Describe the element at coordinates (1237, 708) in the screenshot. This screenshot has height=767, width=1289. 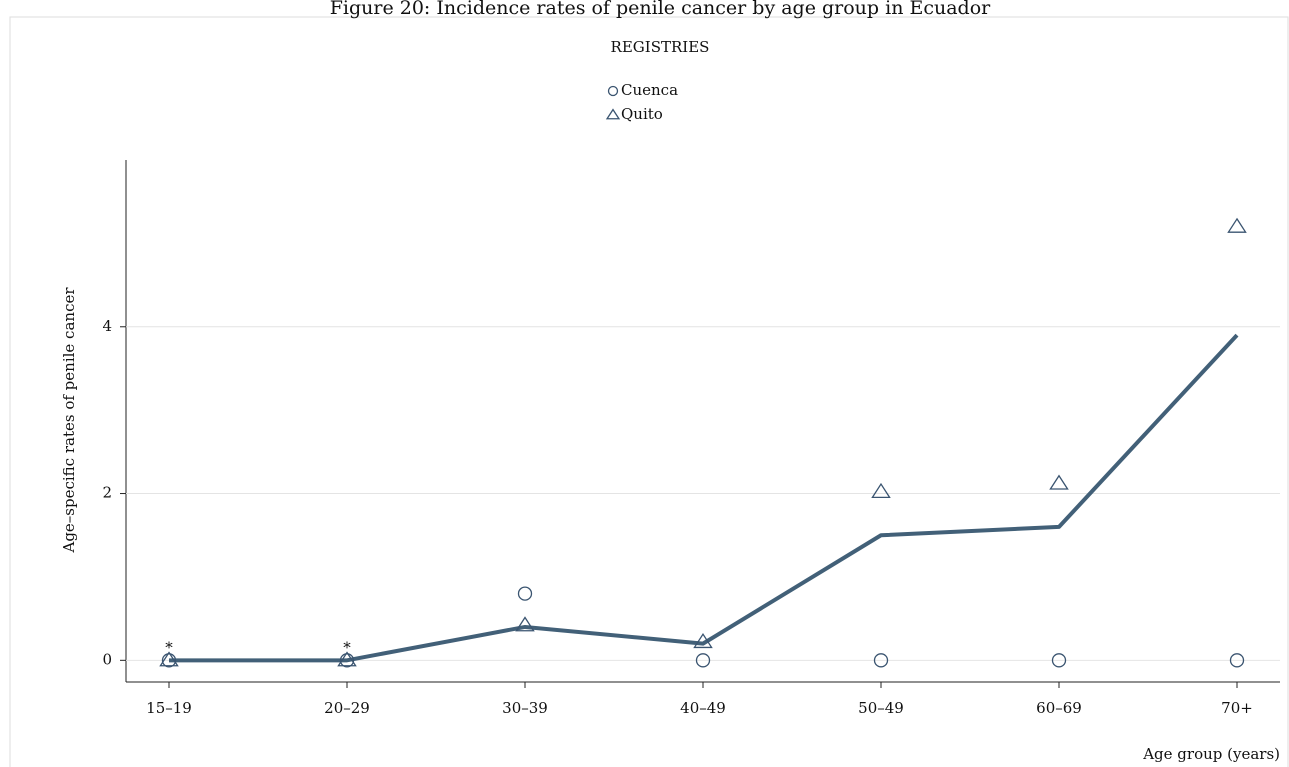
I see `x-tick-label: 70+` at that location.